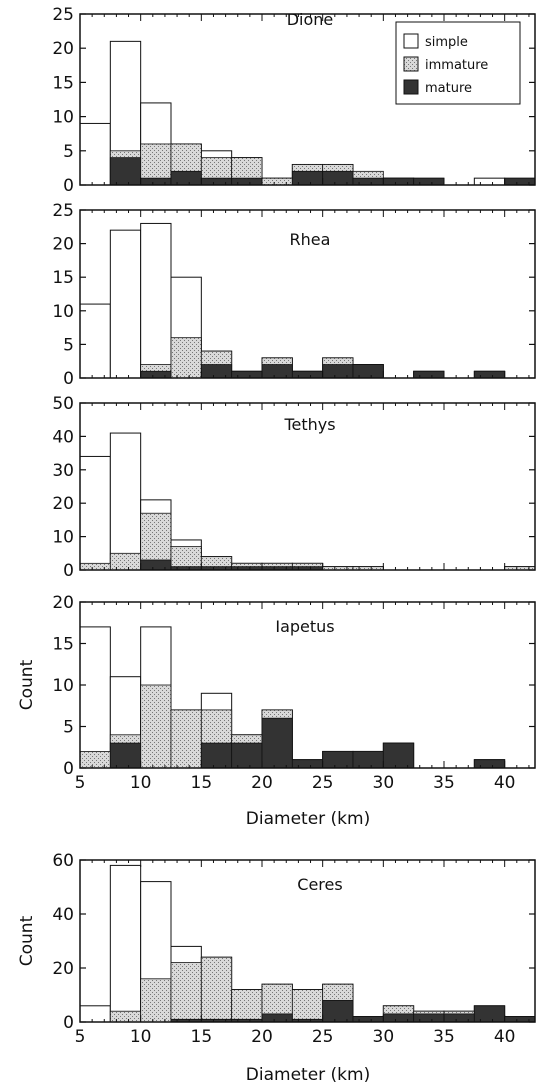 The image size is (537, 1090). Describe the element at coordinates (310, 19) in the screenshot. I see `panel-title: Dione` at that location.